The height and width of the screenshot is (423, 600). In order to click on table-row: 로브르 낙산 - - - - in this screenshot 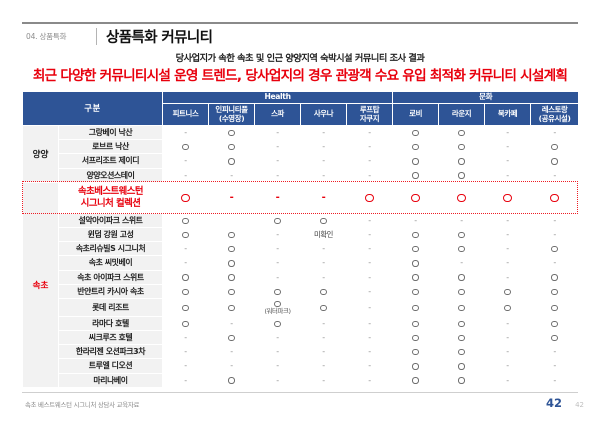, I will do `click(301, 147)`.